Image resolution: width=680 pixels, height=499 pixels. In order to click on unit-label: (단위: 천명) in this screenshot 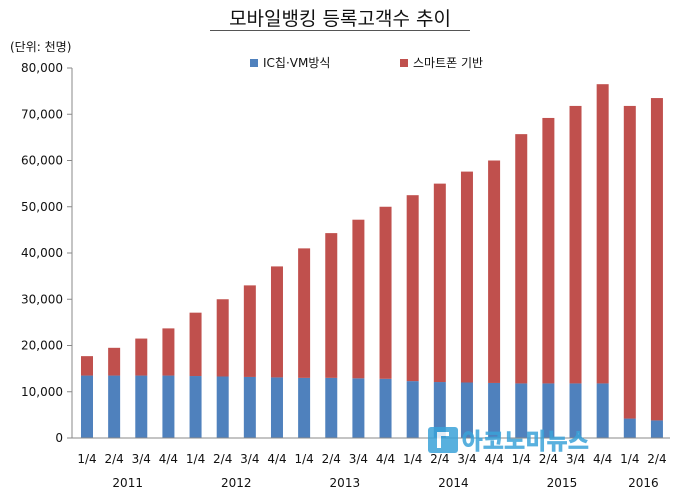, I will do `click(41, 47)`.